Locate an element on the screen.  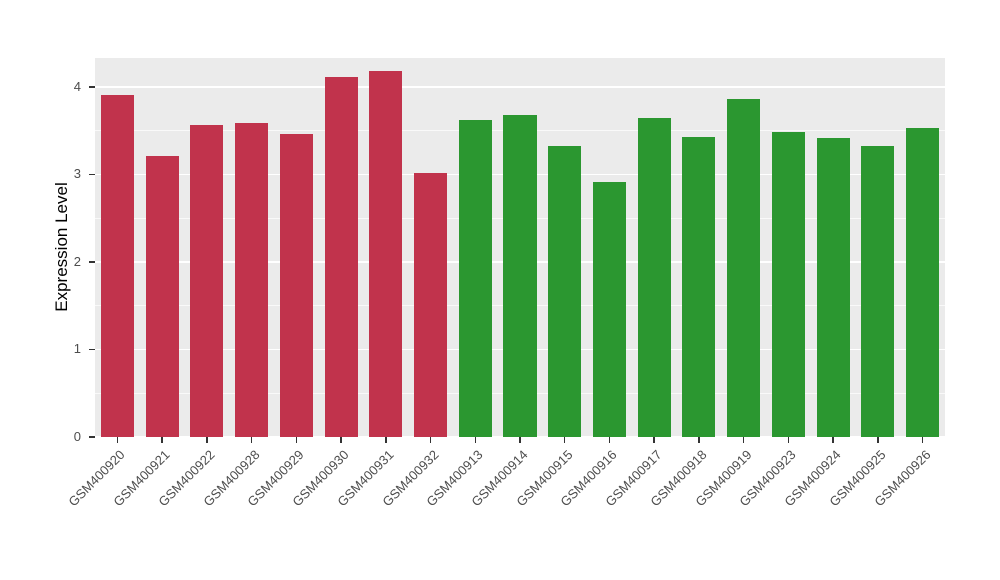
y-axis-tick-label: 4 is located at coordinates (77, 86).